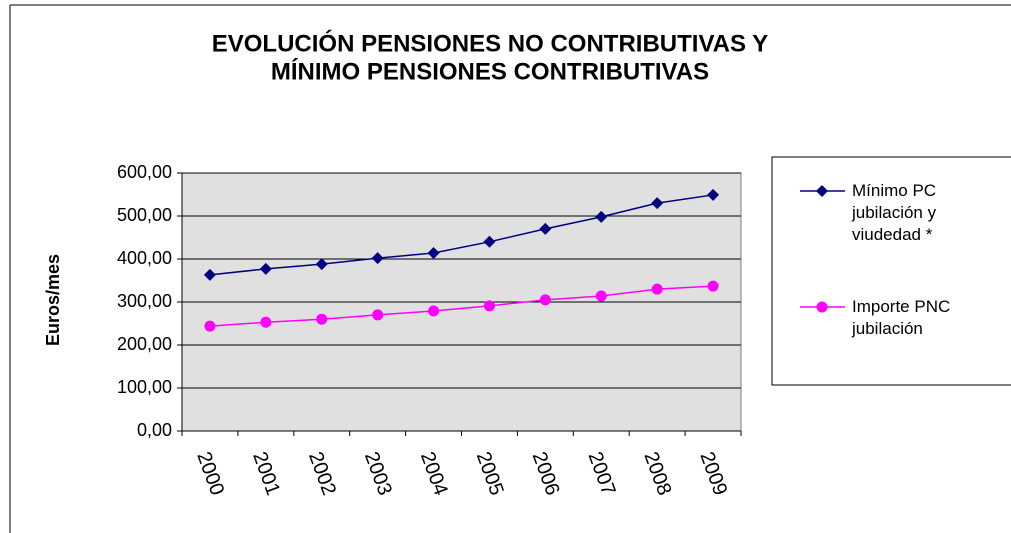 The image size is (1011, 533). I want to click on y-tick-label: 100,00, so click(144, 387).